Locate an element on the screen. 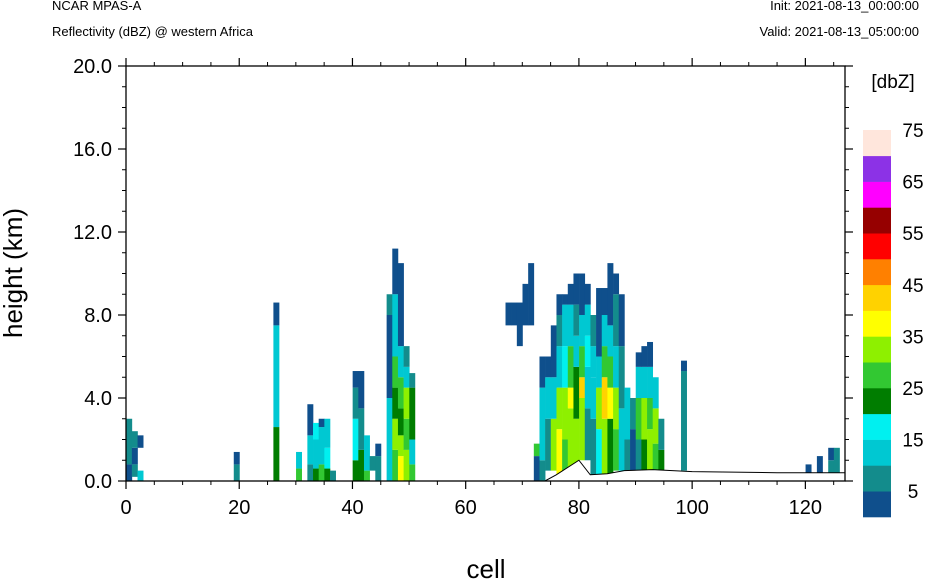 The height and width of the screenshot is (580, 925). colorbar-label: 65 is located at coordinates (912, 183).